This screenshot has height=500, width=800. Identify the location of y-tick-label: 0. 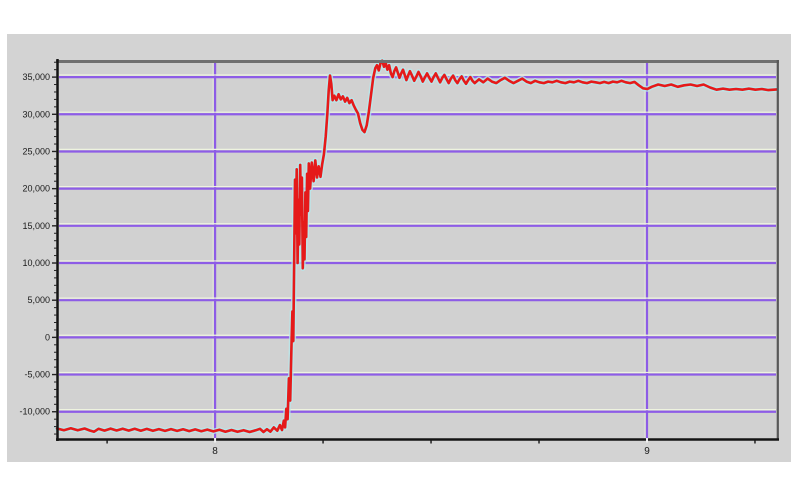
(47, 337).